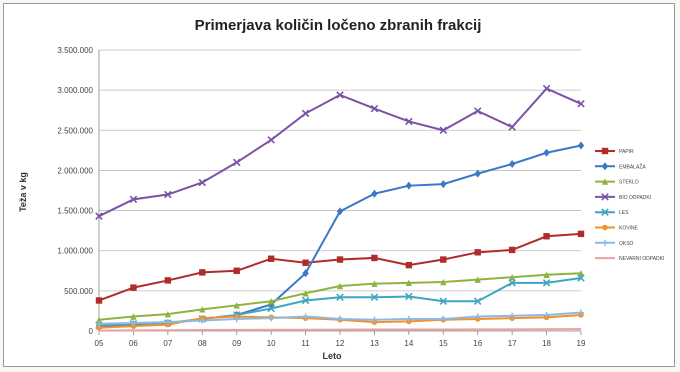  I want to click on x-axis-label: Leto, so click(333, 356).